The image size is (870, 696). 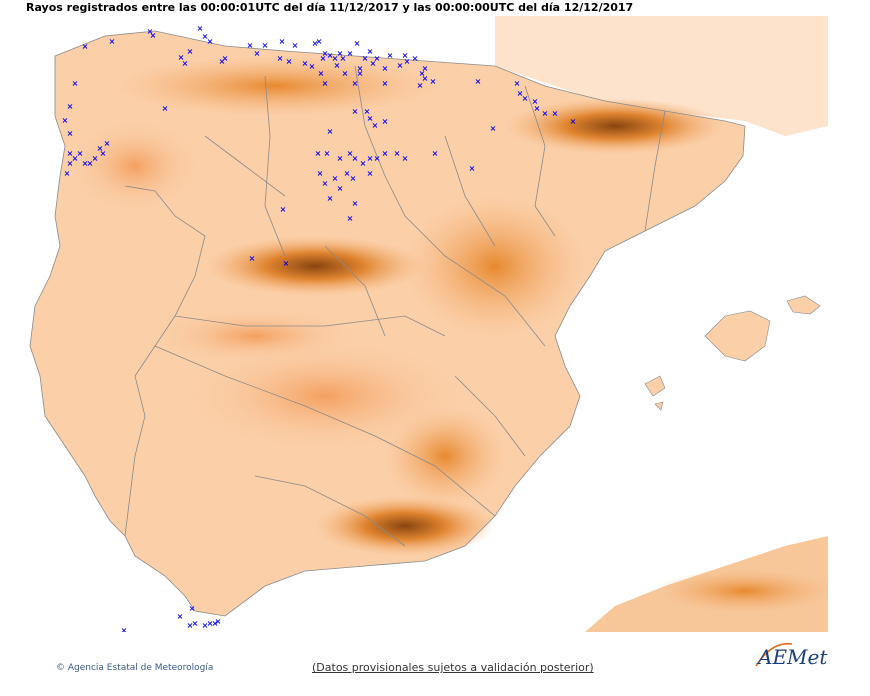 I want to click on menorca-island, so click(x=803, y=305).